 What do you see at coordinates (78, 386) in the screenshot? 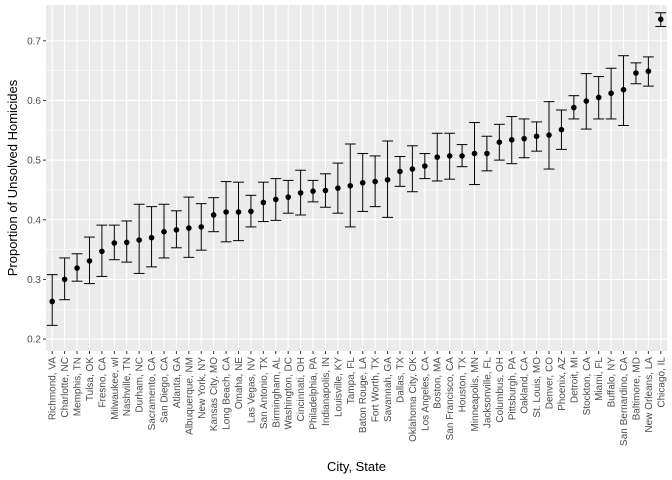
I see `x-tick-label: Memphis, TN` at bounding box center [78, 386].